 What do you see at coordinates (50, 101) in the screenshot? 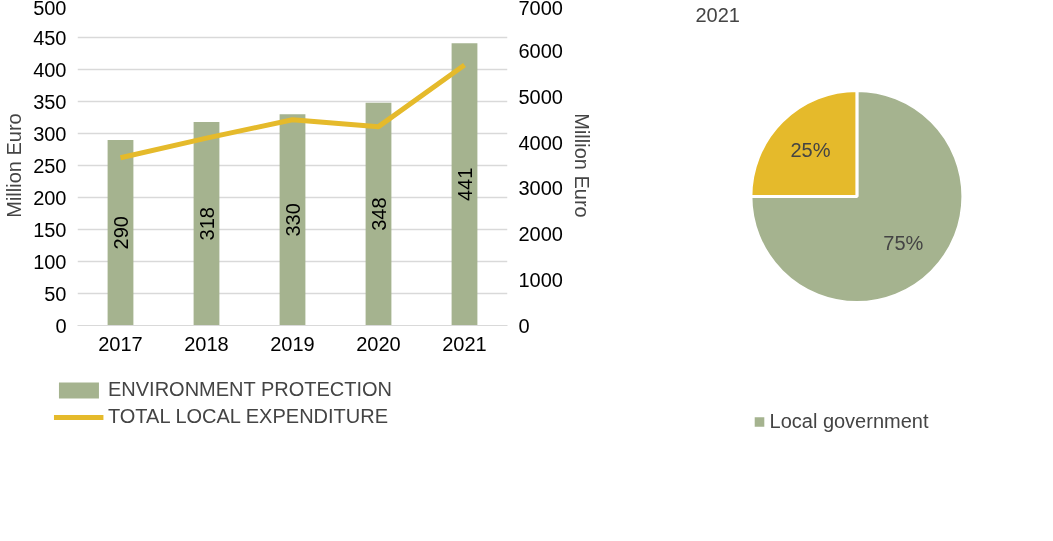
I see `y-tick-label: 350` at bounding box center [50, 101].